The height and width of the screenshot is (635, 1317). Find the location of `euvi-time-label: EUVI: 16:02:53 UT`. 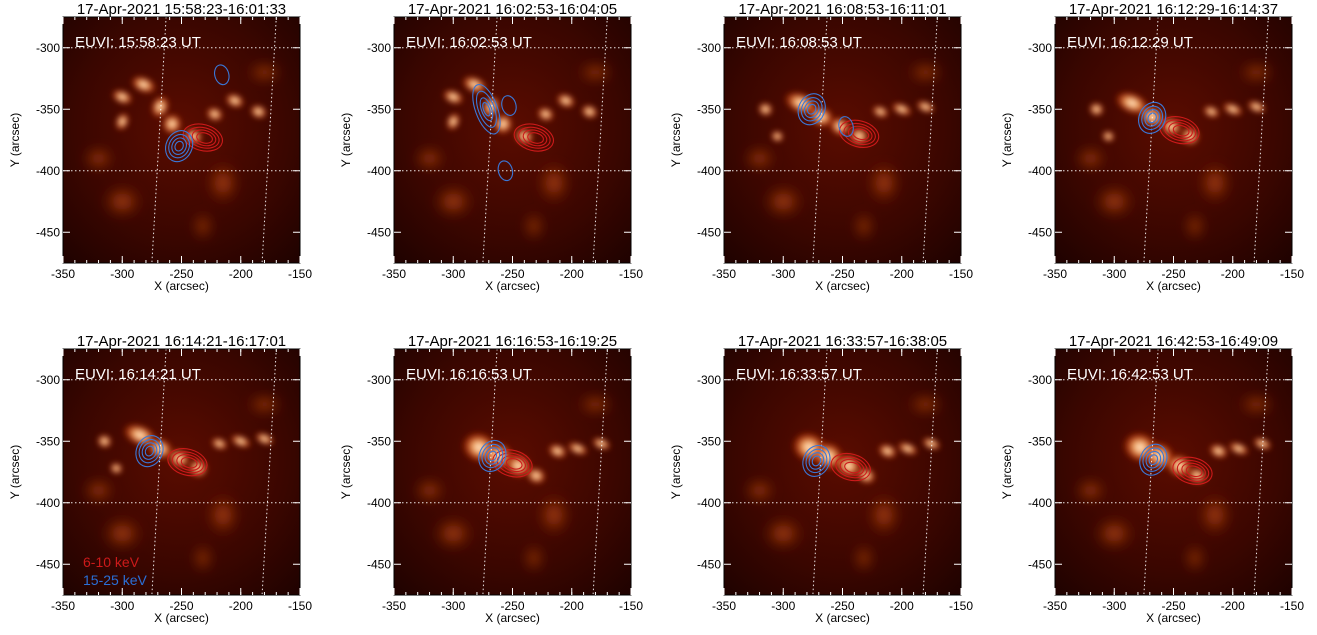

euvi-time-label: EUVI: 16:02:53 UT is located at coordinates (469, 42).